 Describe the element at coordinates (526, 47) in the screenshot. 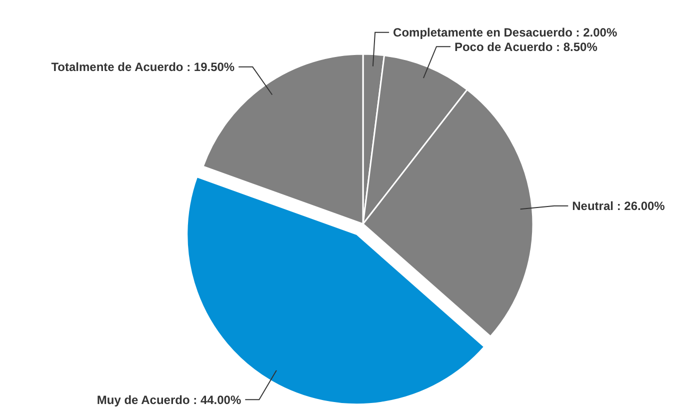

I see `slice-label: Poco de Acuerdo : 8.50%` at that location.